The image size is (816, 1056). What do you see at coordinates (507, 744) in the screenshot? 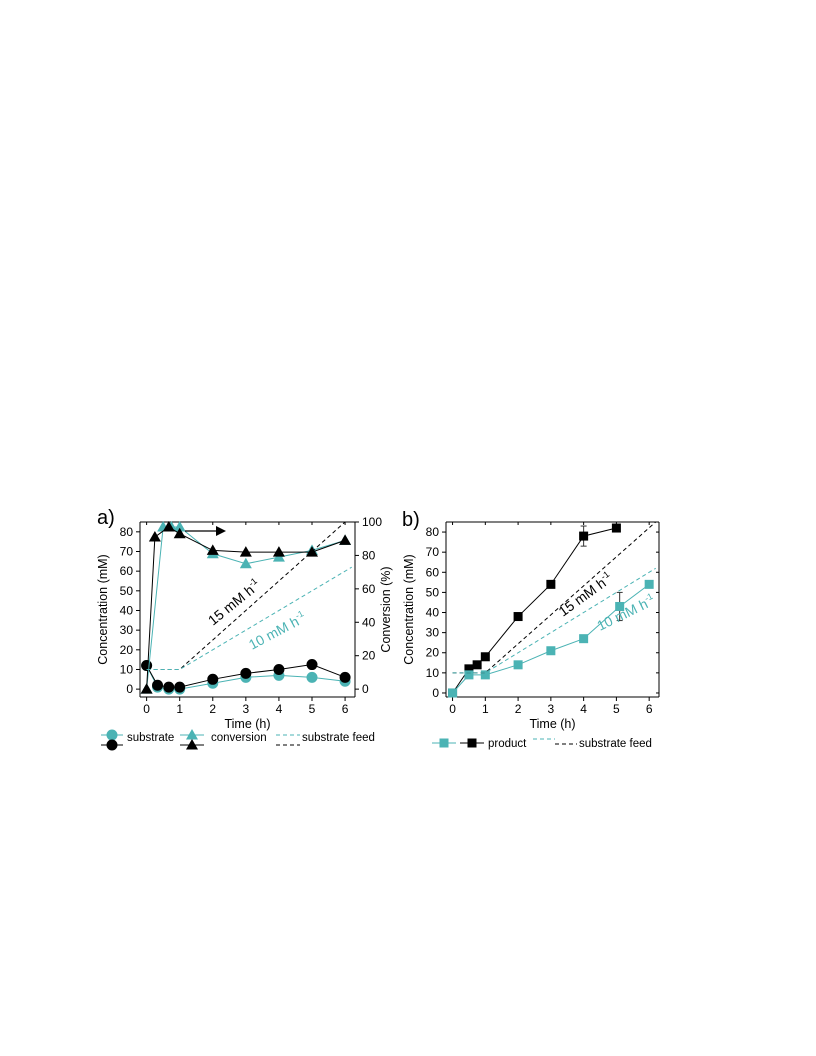
I see `legend-label-product: product` at bounding box center [507, 744].